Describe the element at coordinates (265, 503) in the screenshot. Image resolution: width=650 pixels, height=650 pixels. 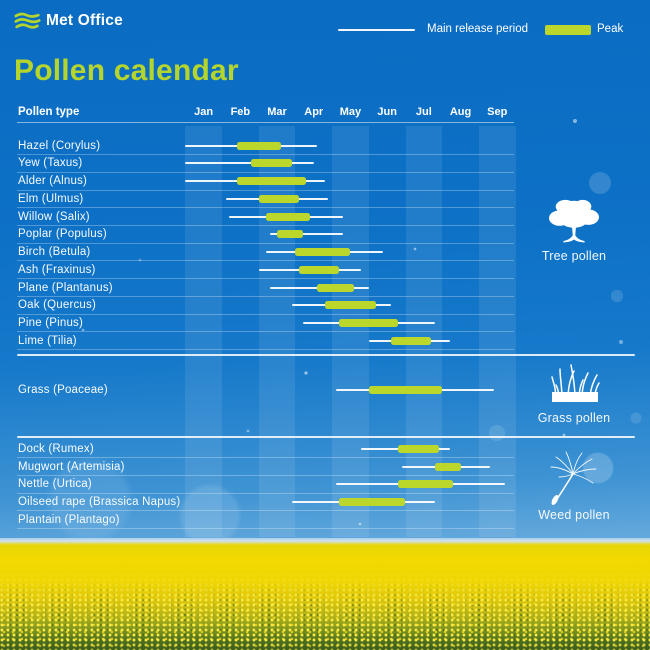
I see `pollen-row: Oilseed rape (Brassica Napus)` at that location.